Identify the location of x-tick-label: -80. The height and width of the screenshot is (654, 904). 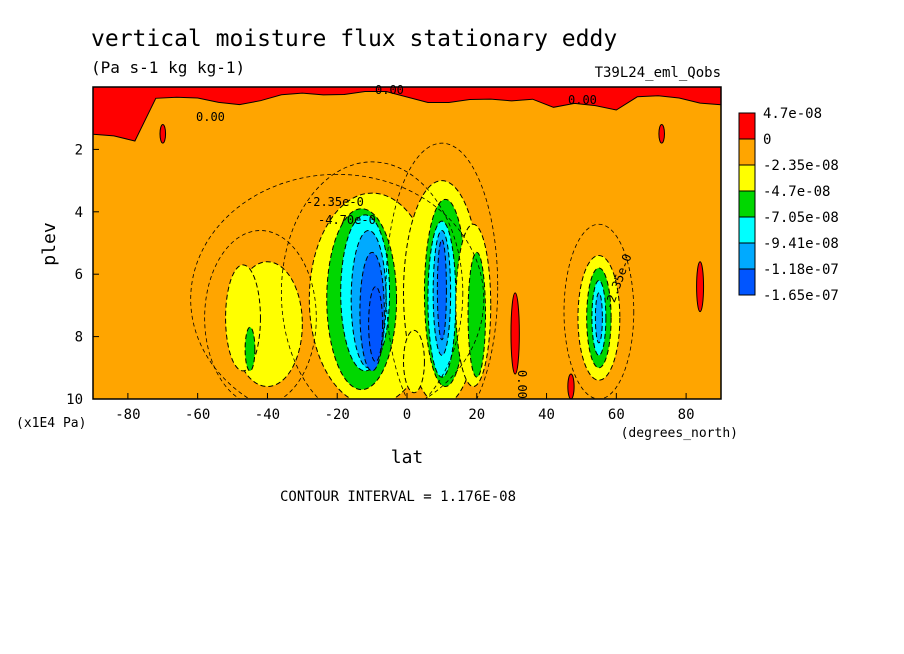
(127, 415).